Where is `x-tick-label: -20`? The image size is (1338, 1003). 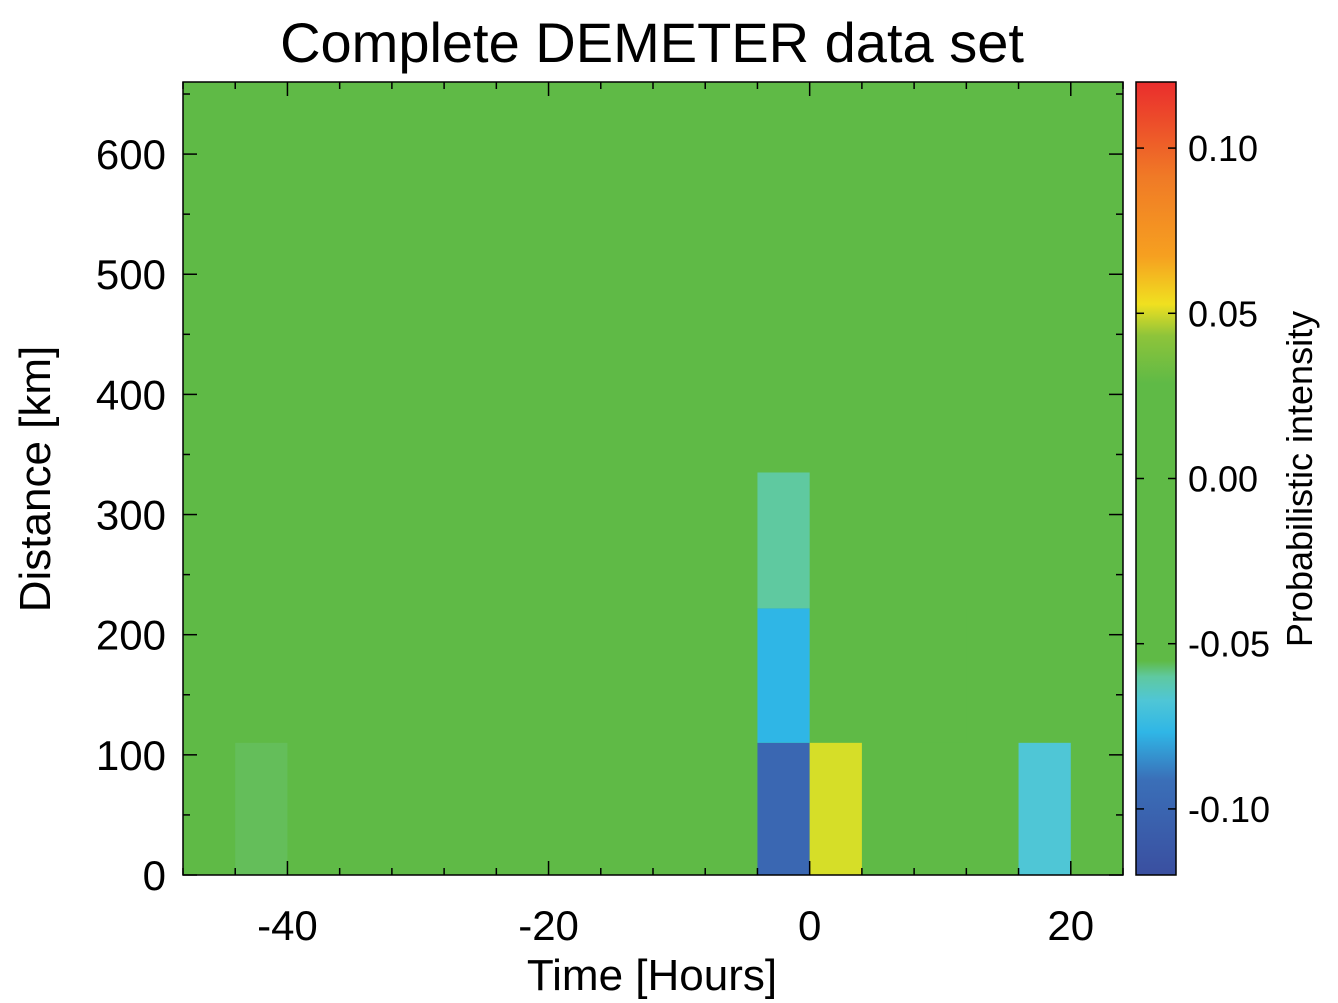 x-tick-label: -20 is located at coordinates (548, 925).